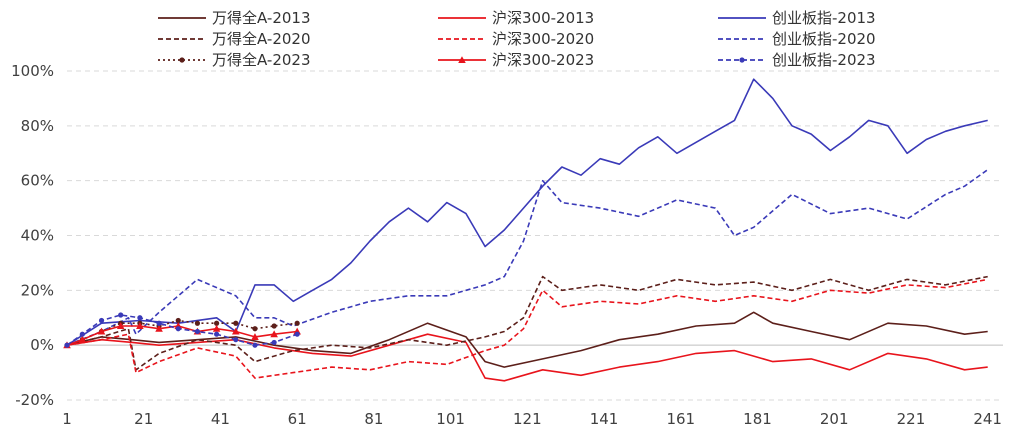 This screenshot has width=1021, height=434. I want to click on y-tick-label: 0%, so click(42, 345).